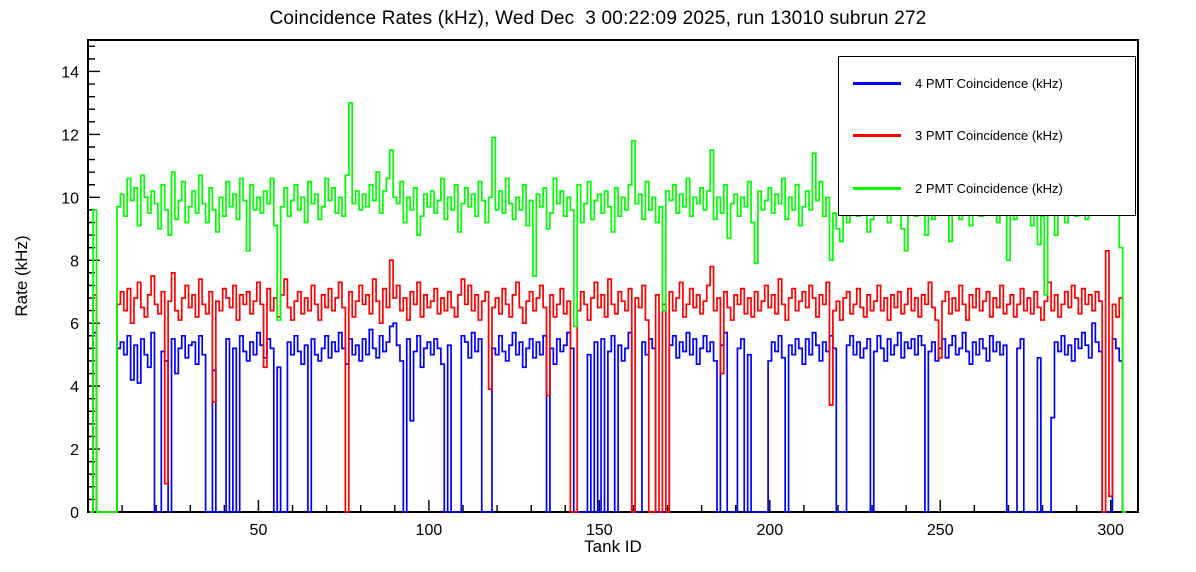 The width and height of the screenshot is (1196, 572). What do you see at coordinates (74, 387) in the screenshot?
I see `y-tick-label: 4` at bounding box center [74, 387].